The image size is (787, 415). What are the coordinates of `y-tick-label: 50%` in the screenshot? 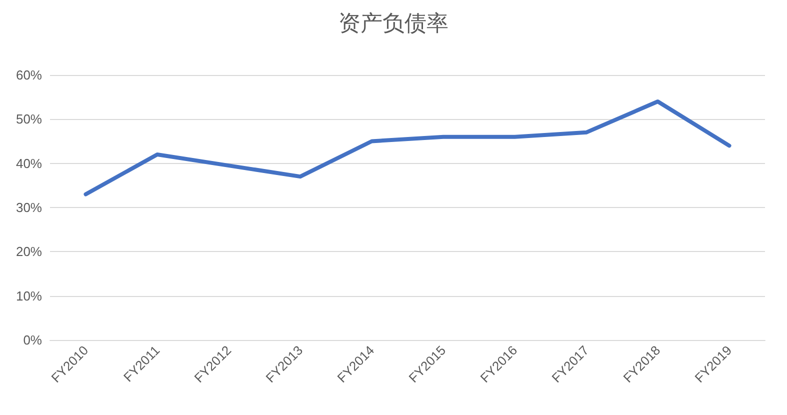 It's located at (29, 119).